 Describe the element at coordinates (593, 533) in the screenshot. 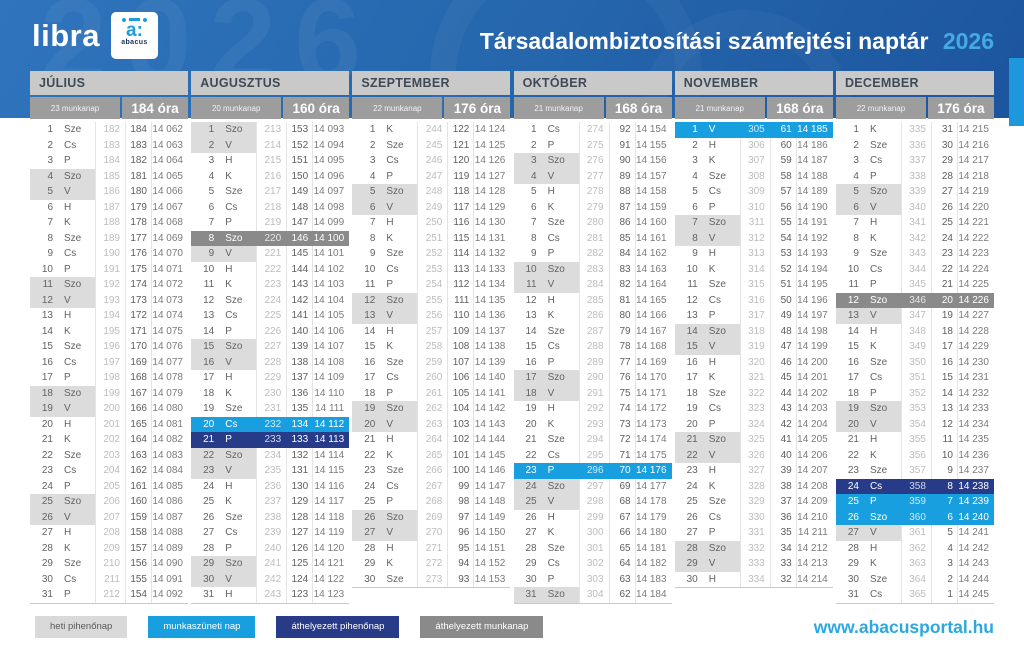

I see `day-of-year: 300` at that location.